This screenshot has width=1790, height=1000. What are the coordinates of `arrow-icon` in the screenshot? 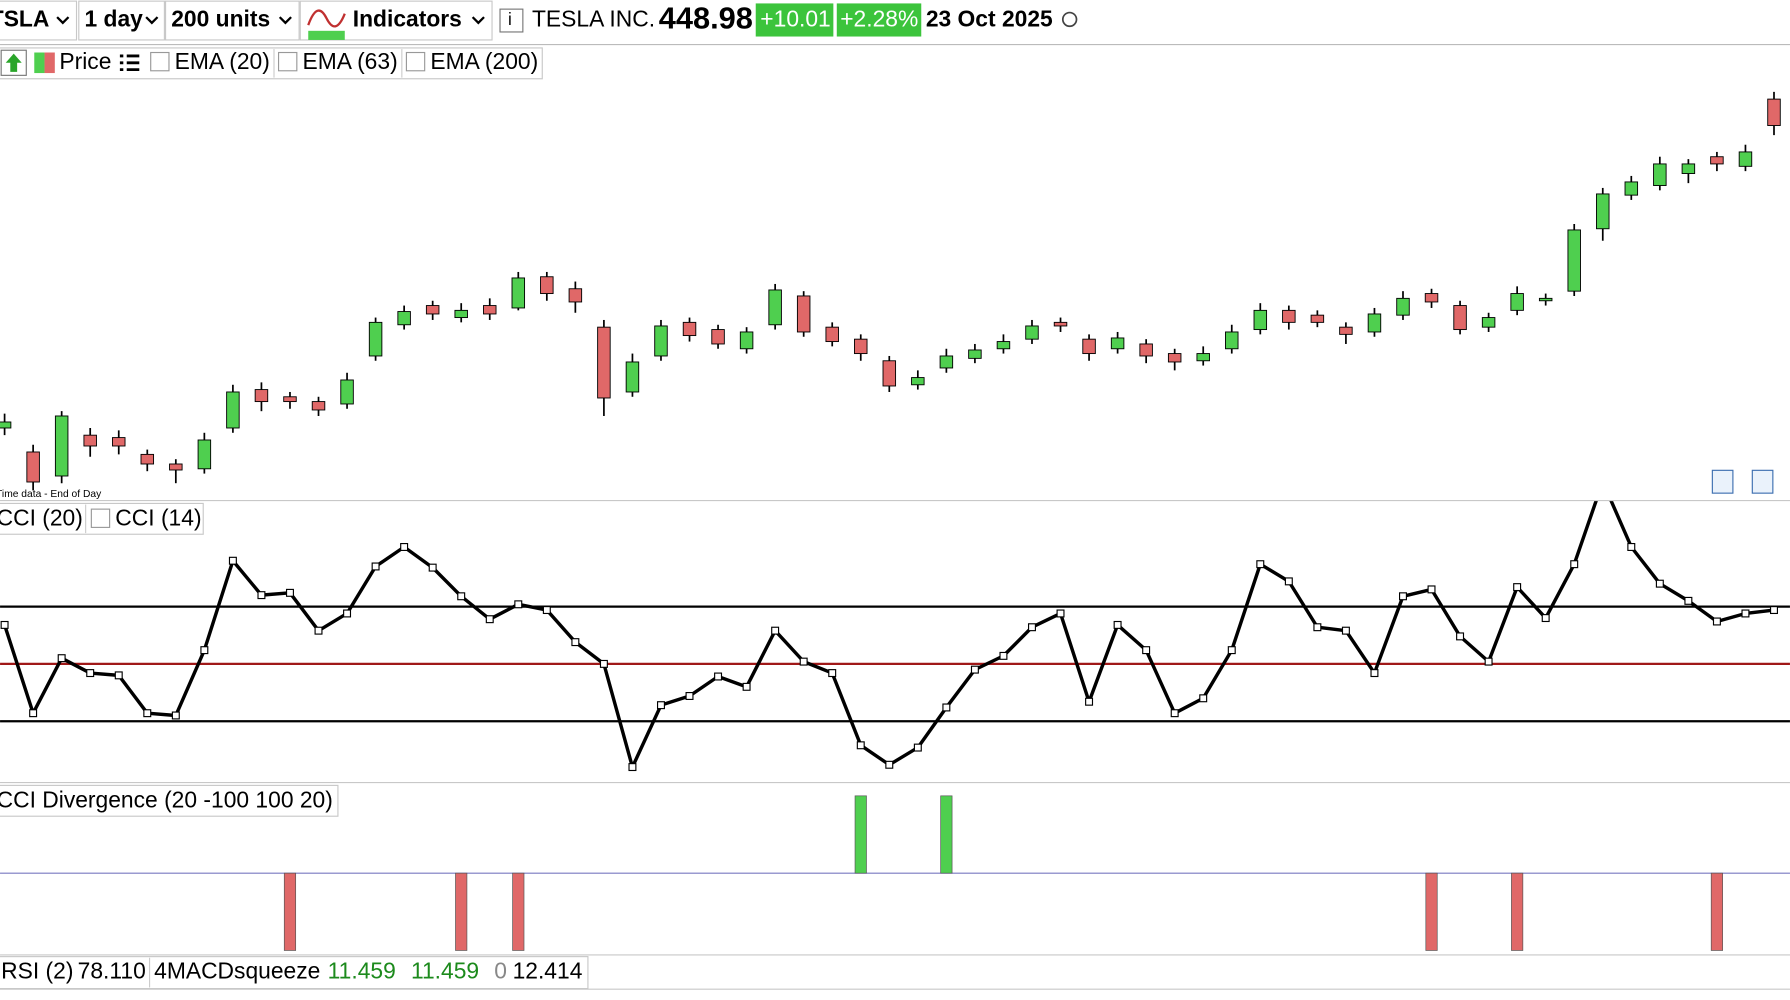 It's located at (13, 62).